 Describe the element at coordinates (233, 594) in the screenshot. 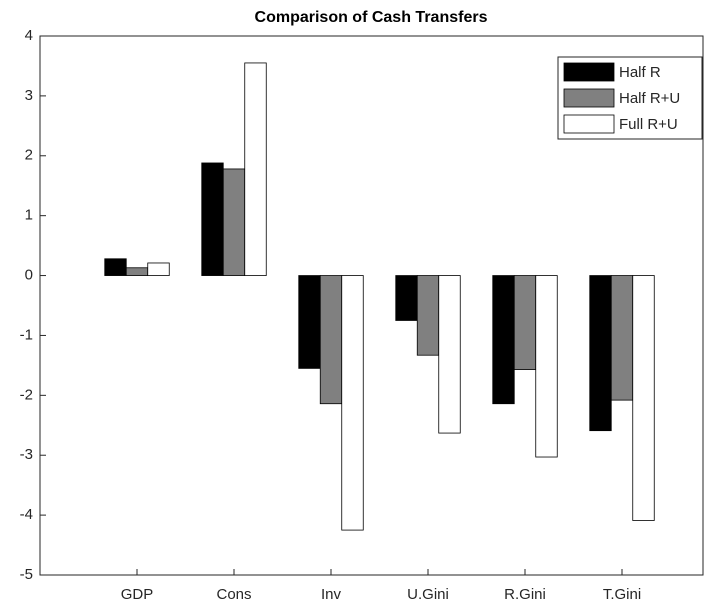

I see `x-tick-label: Cons` at that location.